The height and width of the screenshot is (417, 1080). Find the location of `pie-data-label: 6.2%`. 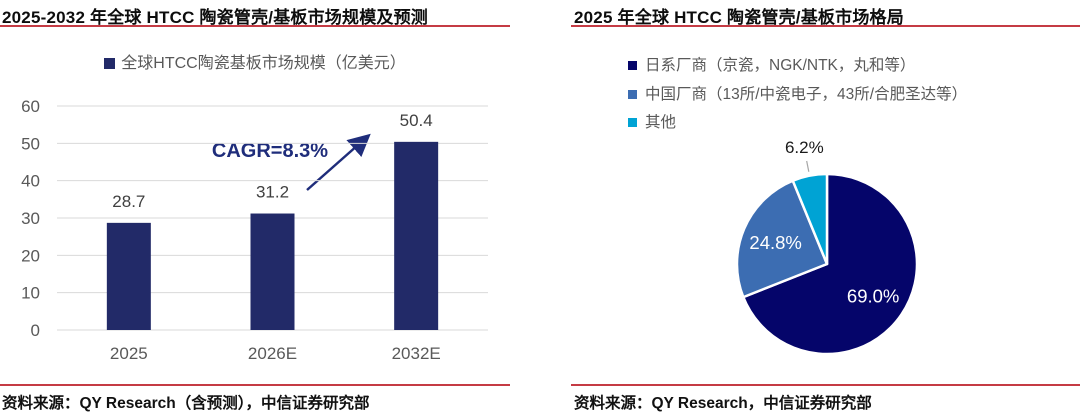

pie-data-label: 6.2% is located at coordinates (804, 147).